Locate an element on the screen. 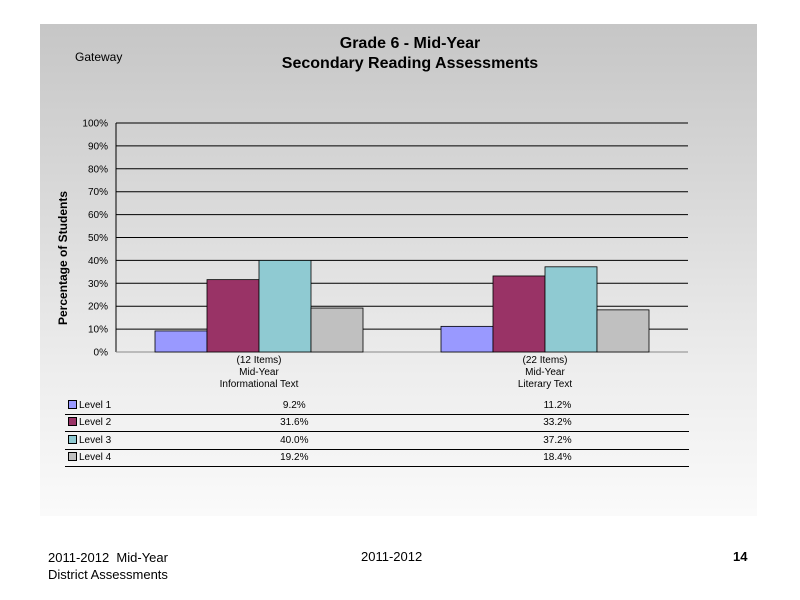 Image resolution: width=800 pixels, height=600 pixels. y-tick-label: 40% is located at coordinates (98, 261).